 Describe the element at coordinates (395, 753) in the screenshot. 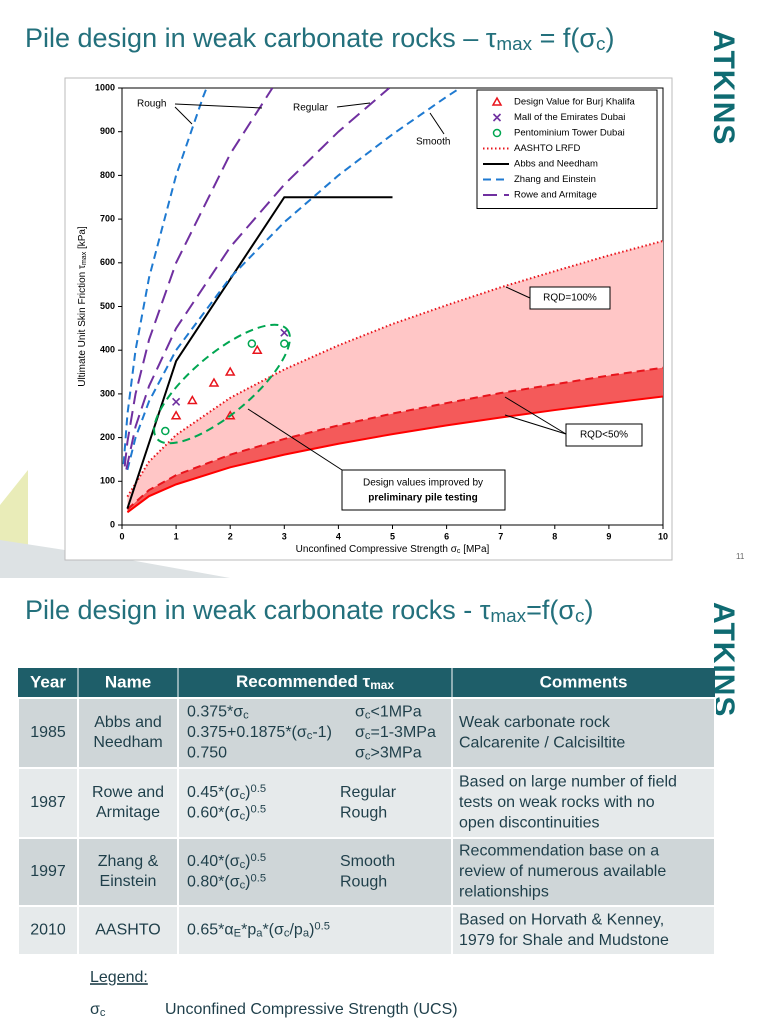

I see `text-run: >3MPa` at that location.